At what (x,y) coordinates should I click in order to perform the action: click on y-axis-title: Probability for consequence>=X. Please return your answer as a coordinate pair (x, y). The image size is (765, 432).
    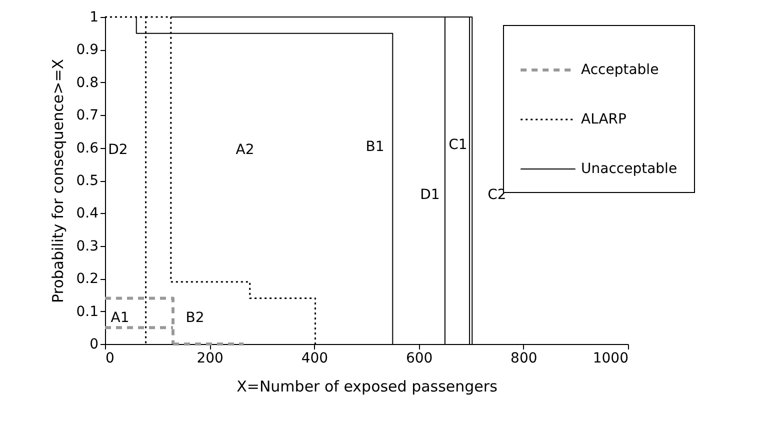
    Looking at the image, I should click on (58, 181).